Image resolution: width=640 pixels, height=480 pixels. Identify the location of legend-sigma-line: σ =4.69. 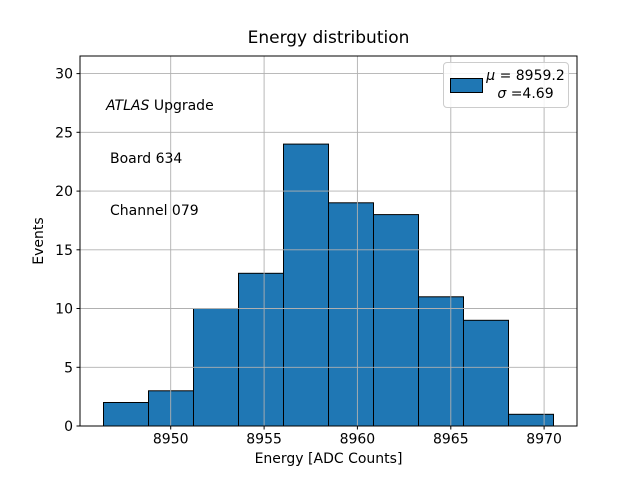
(525, 94).